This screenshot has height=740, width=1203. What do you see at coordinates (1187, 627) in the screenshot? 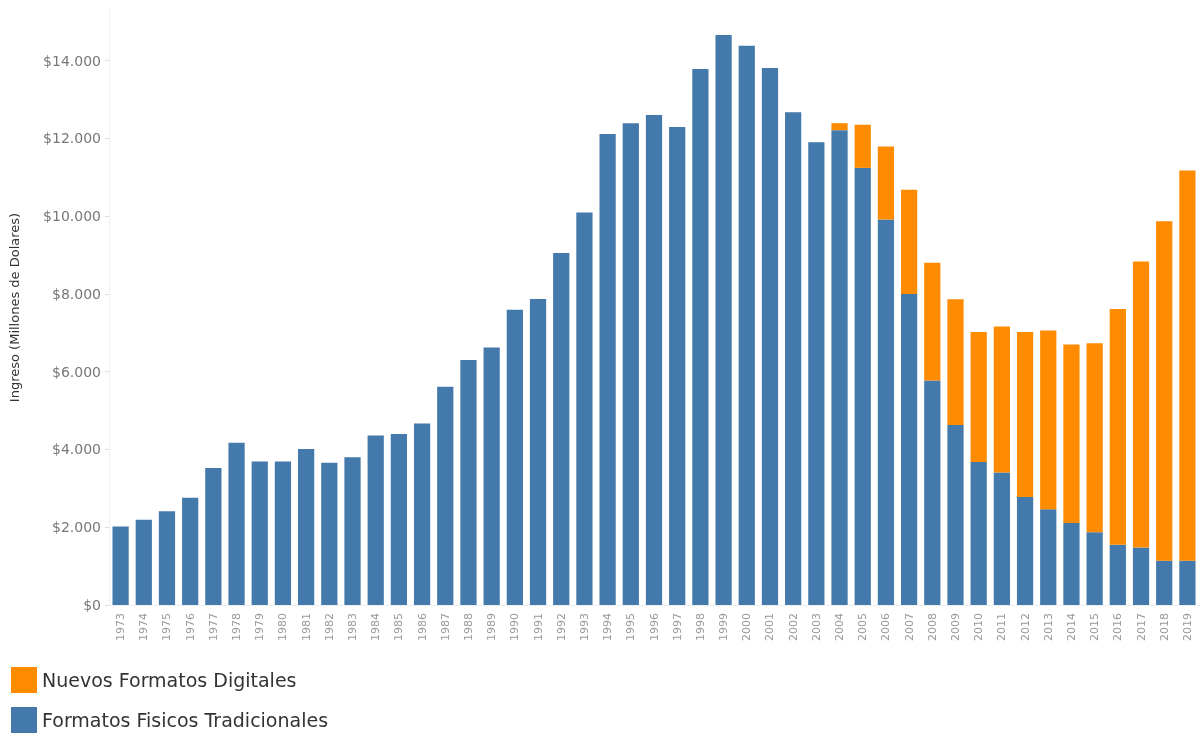
I see `x-tick-label: 2019` at bounding box center [1187, 627].